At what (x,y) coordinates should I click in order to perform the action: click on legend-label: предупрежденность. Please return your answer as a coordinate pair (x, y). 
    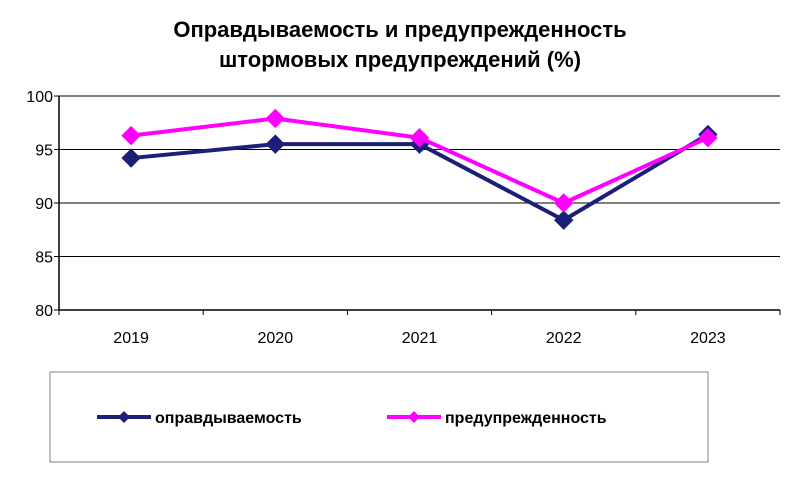
    Looking at the image, I should click on (526, 418).